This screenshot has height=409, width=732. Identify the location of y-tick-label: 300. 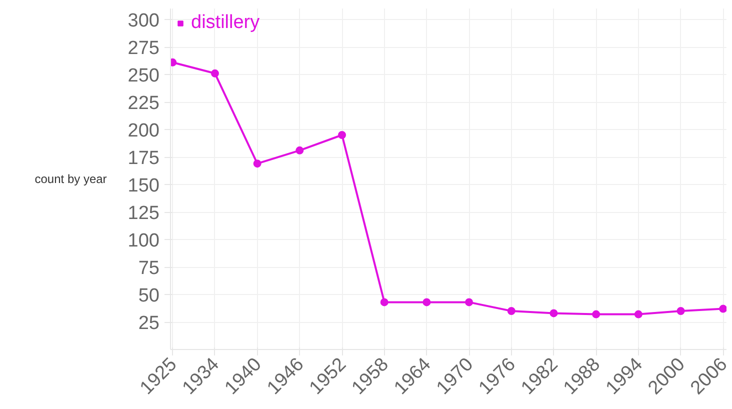
(144, 21).